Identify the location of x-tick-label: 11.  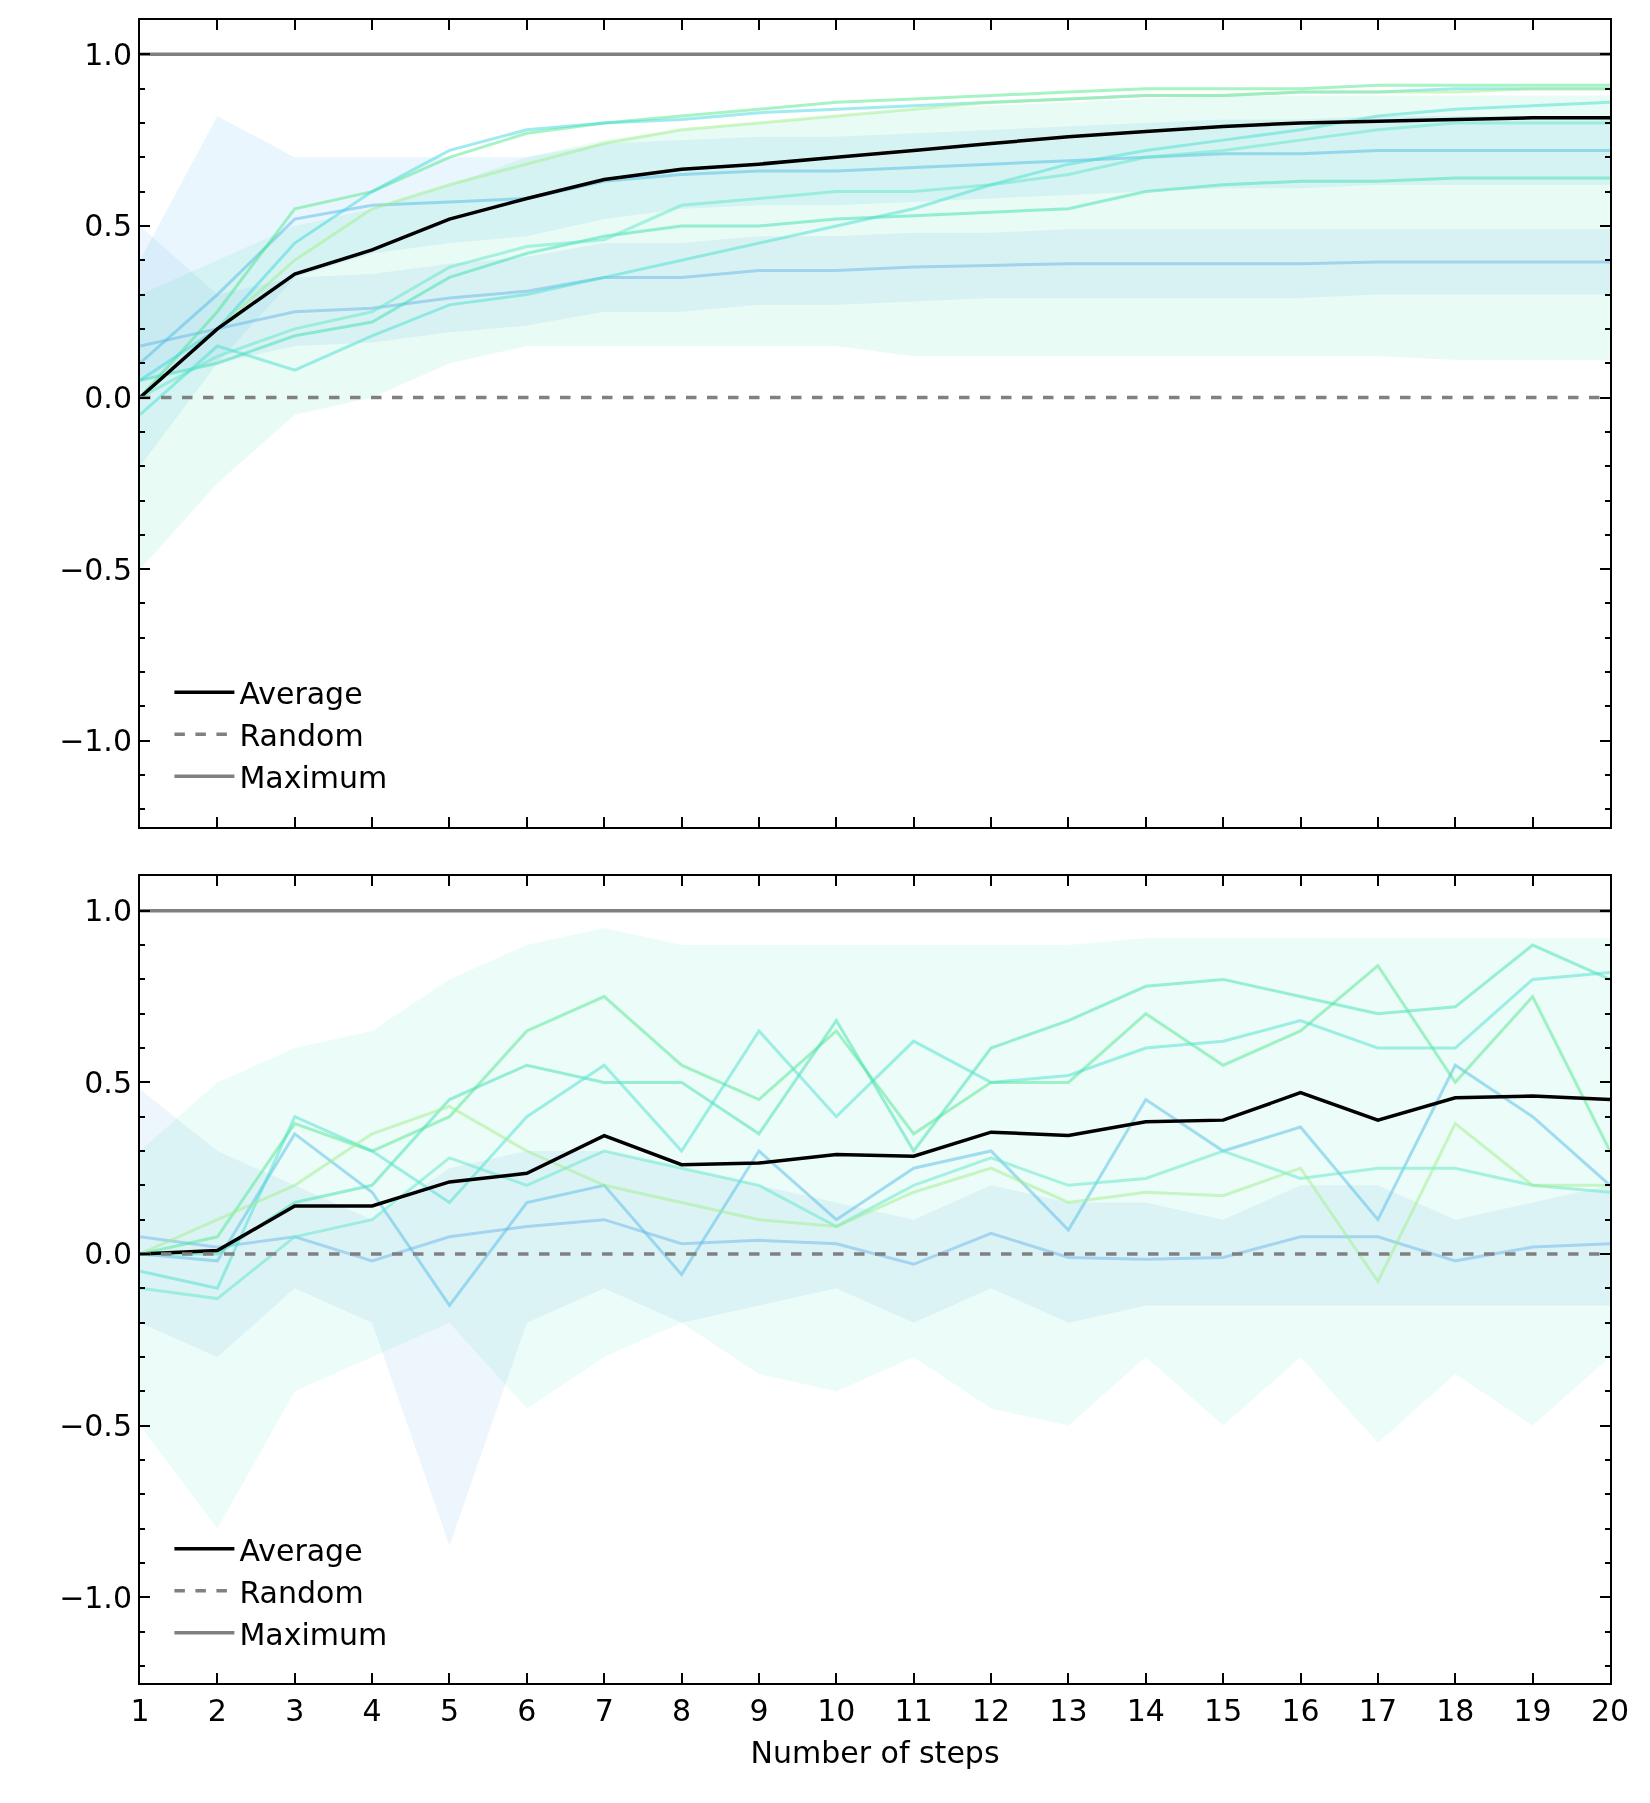
(913, 1710).